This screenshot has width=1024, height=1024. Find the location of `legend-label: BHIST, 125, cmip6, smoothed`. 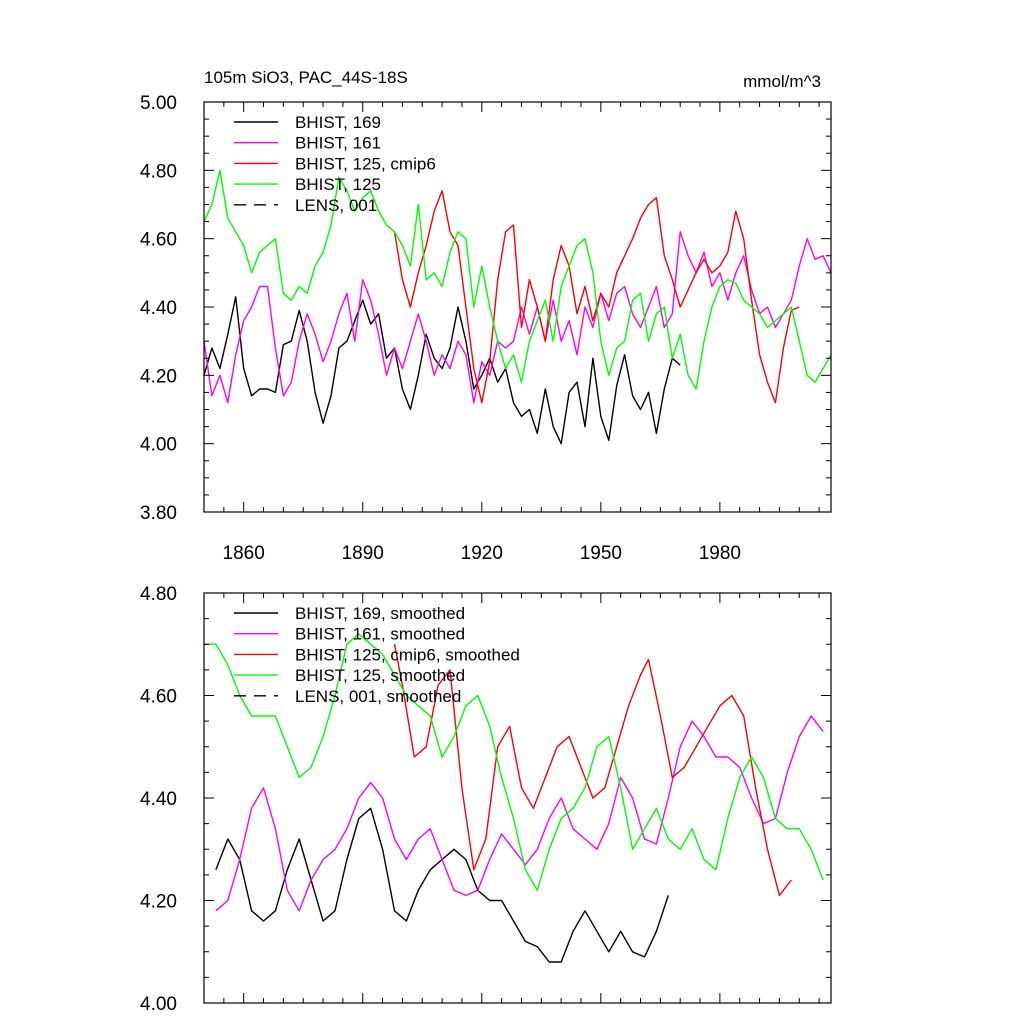

legend-label: BHIST, 125, cmip6, smoothed is located at coordinates (407, 654).